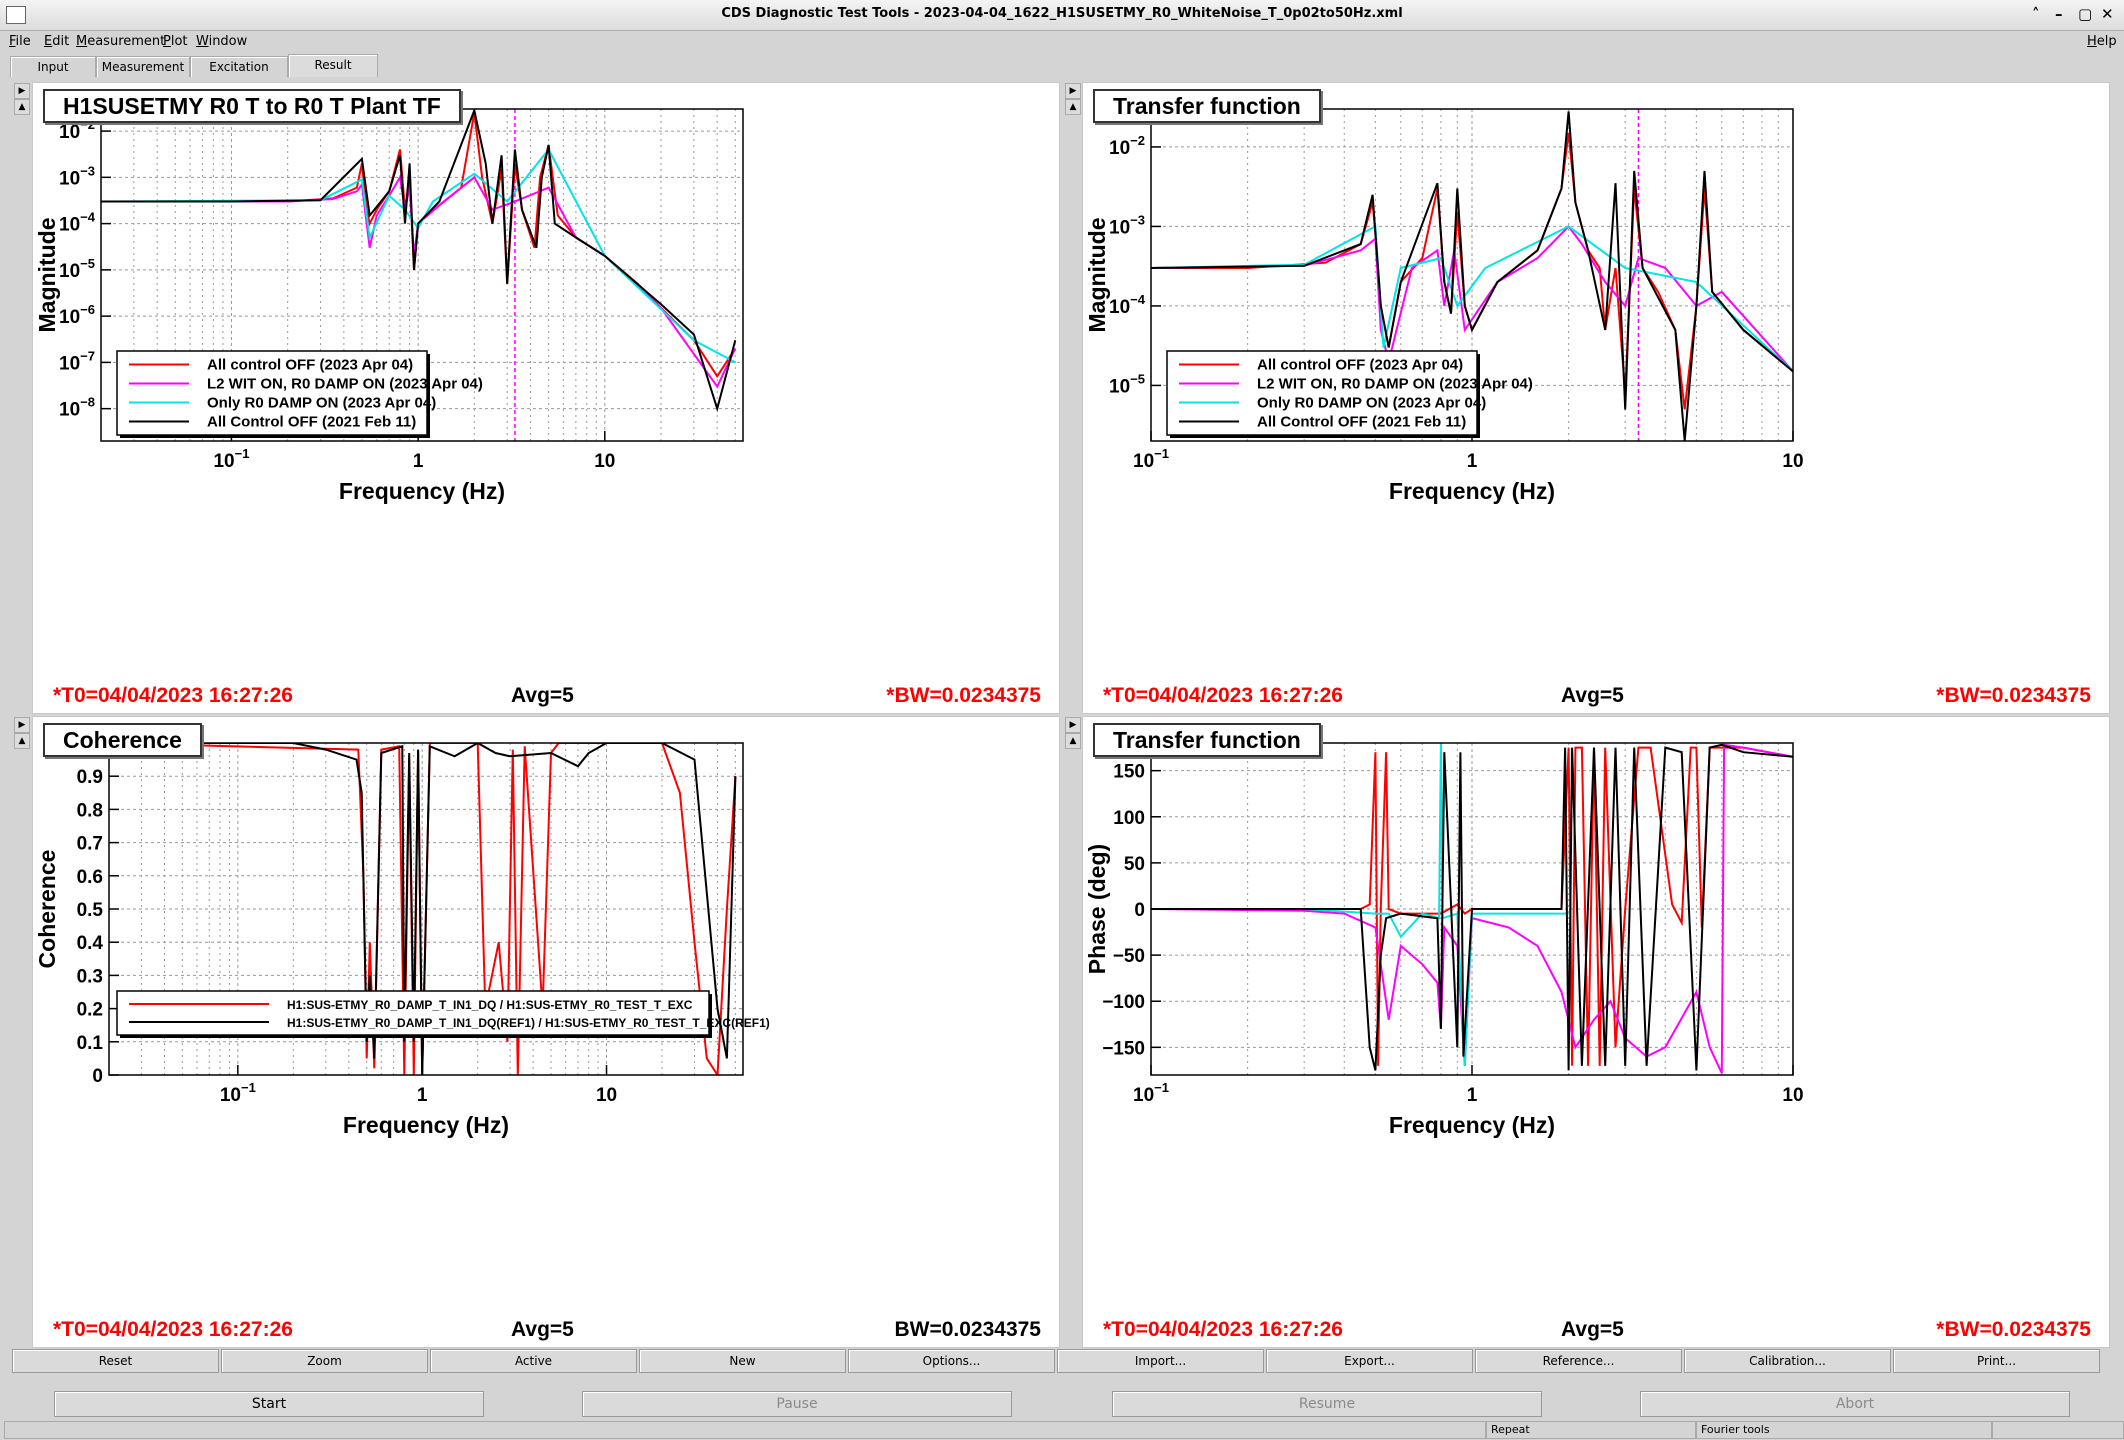  I want to click on resume-button: Resume, so click(1327, 1404).